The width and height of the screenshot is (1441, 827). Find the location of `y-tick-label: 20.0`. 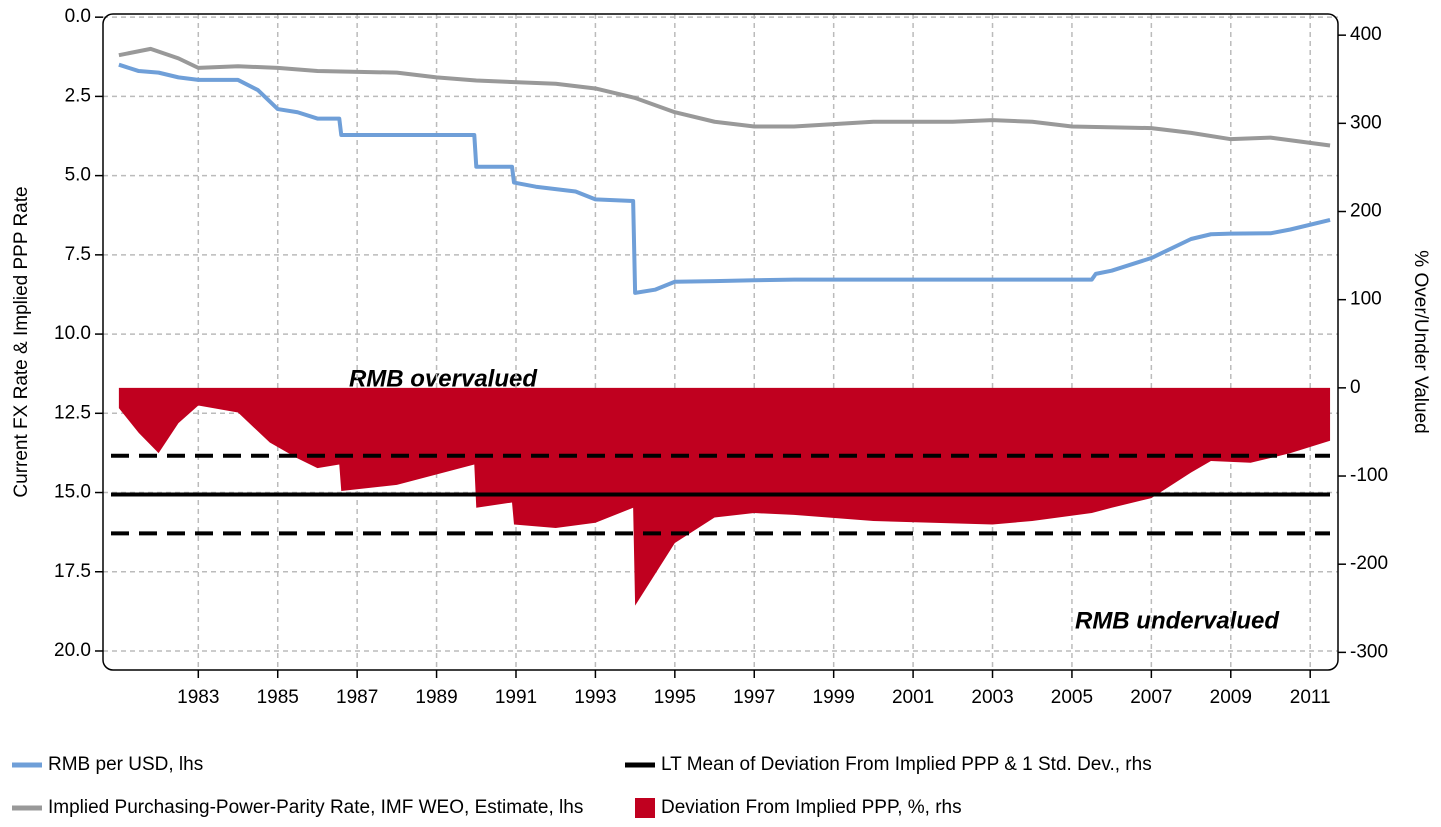

y-tick-label: 20.0 is located at coordinates (72, 650).